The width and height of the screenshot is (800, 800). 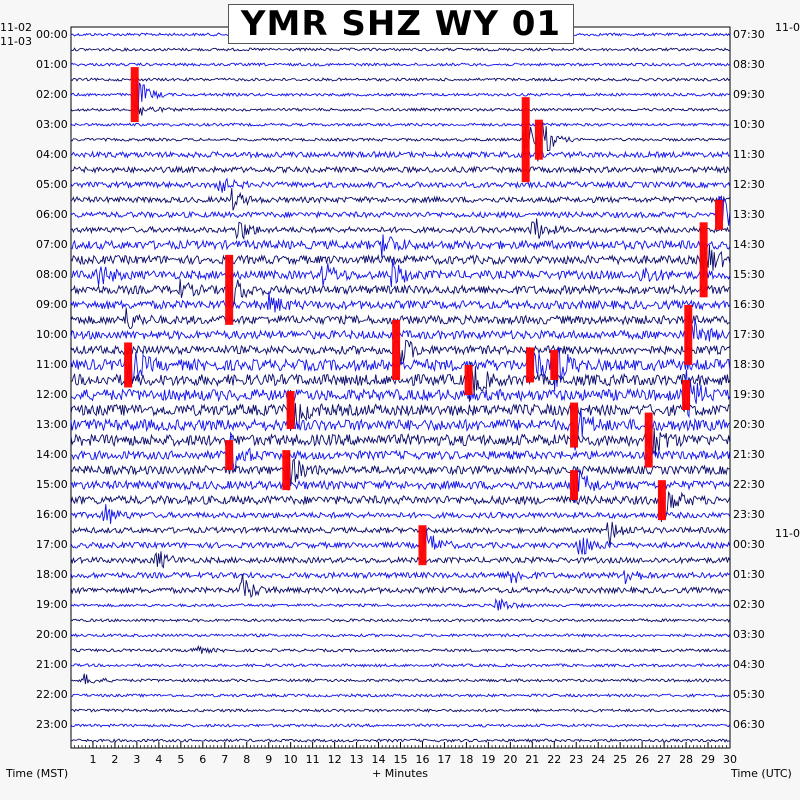 What do you see at coordinates (224, 759) in the screenshot?
I see `x-tick-label-7: 7` at bounding box center [224, 759].